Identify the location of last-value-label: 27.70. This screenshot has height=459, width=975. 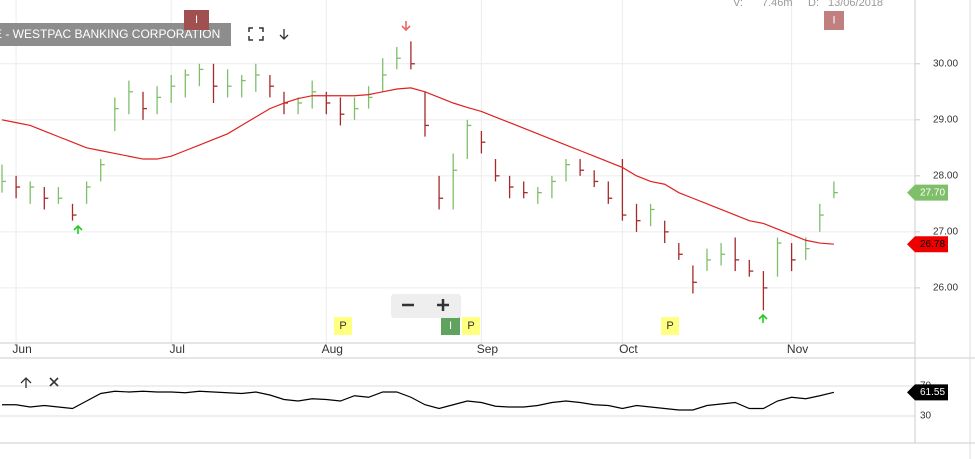
(932, 192).